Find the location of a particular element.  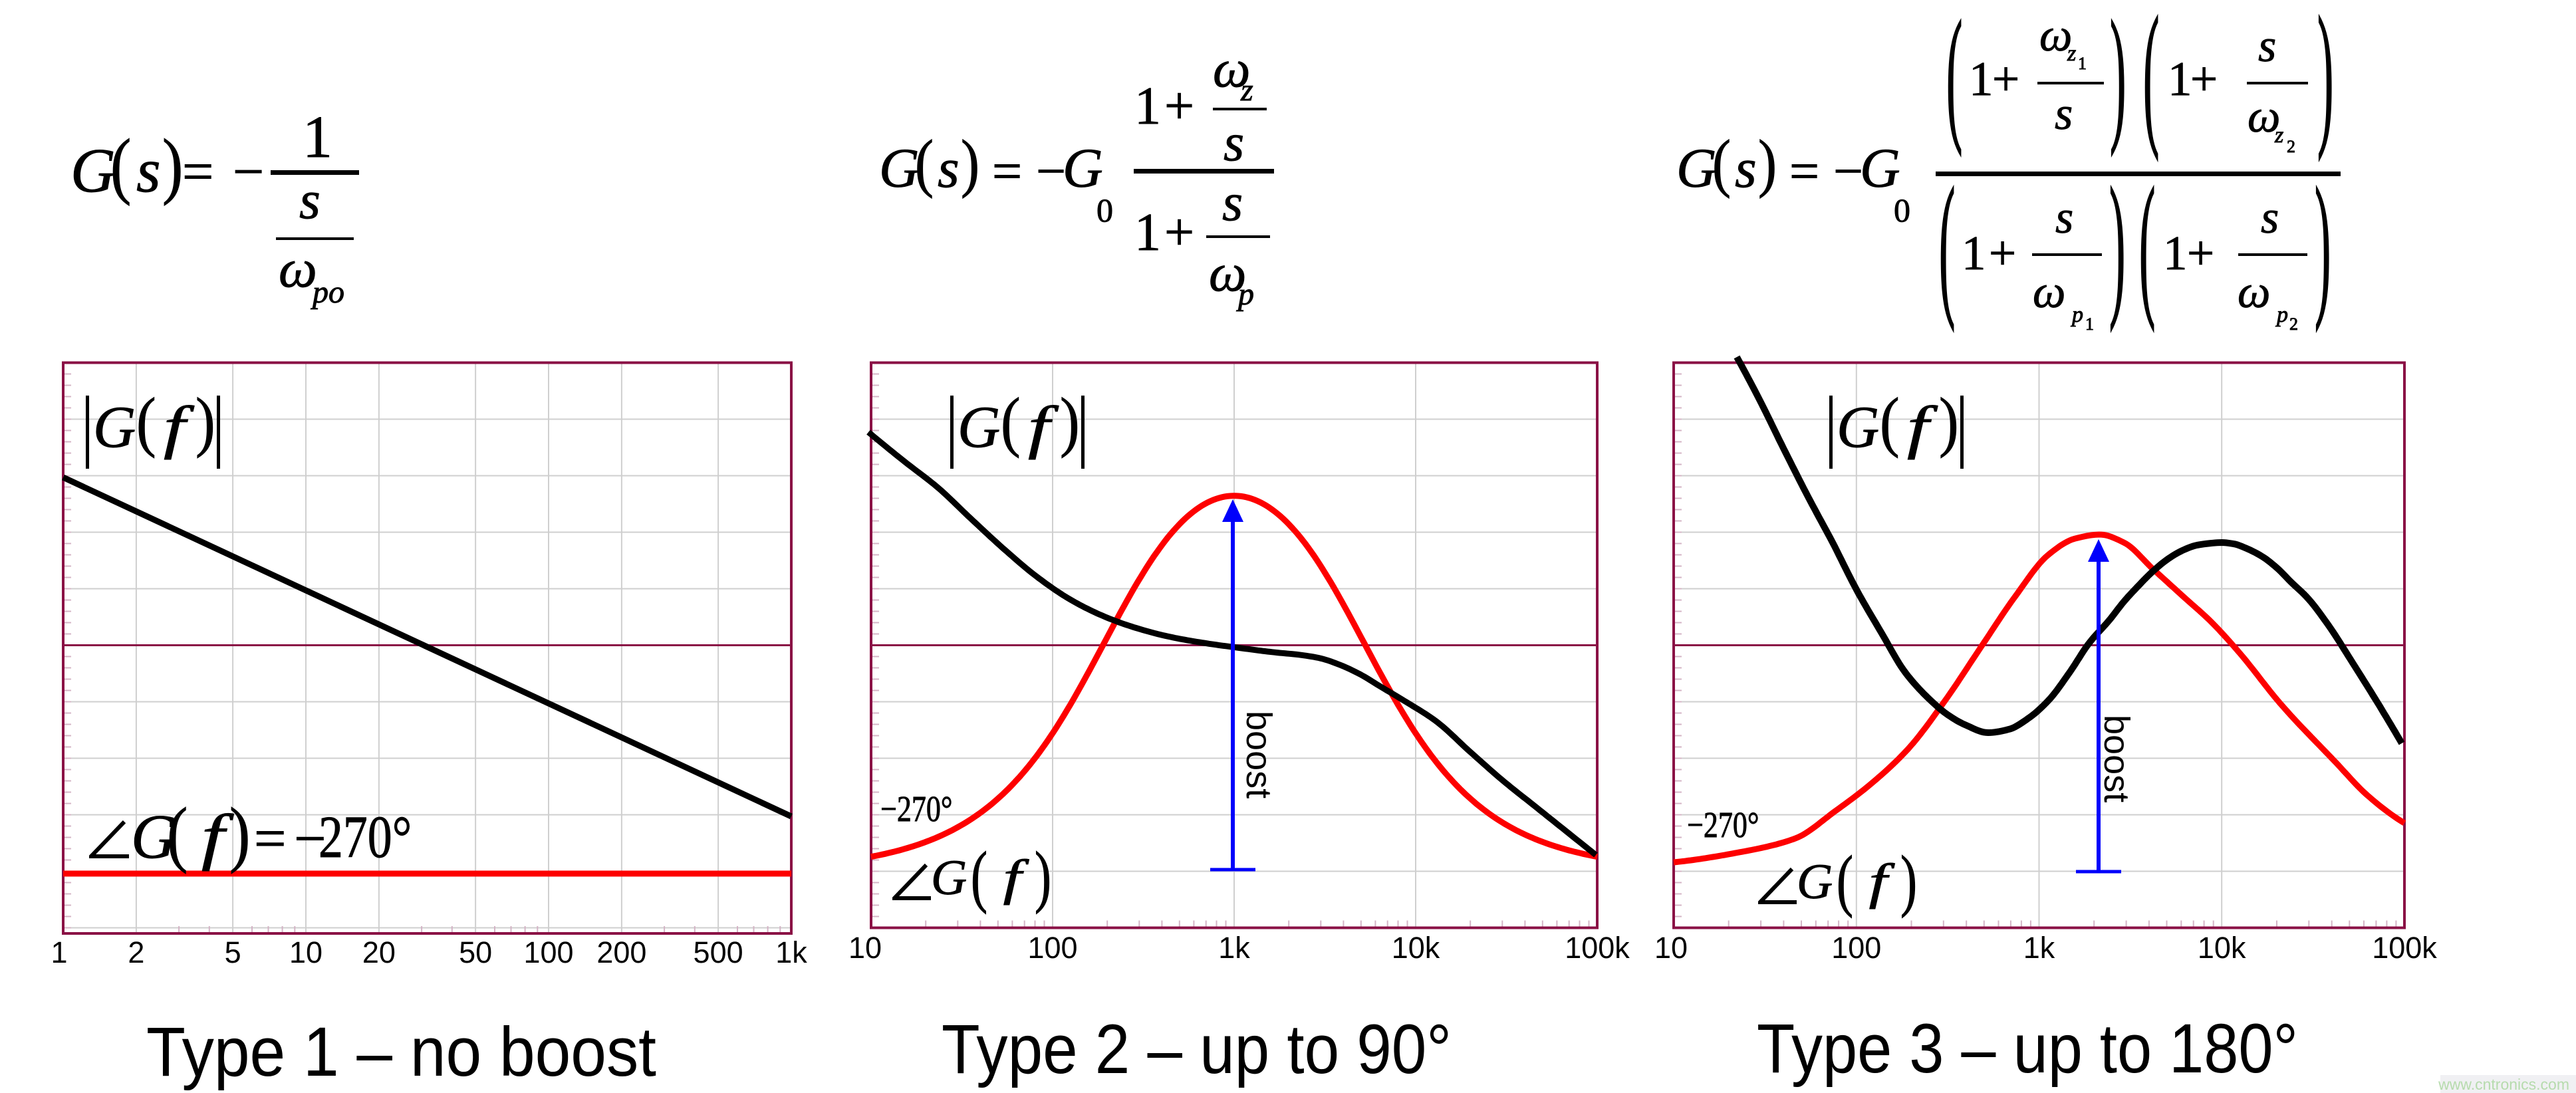

svg-text: Type 2 – up to 90° is located at coordinates (1197, 1050).